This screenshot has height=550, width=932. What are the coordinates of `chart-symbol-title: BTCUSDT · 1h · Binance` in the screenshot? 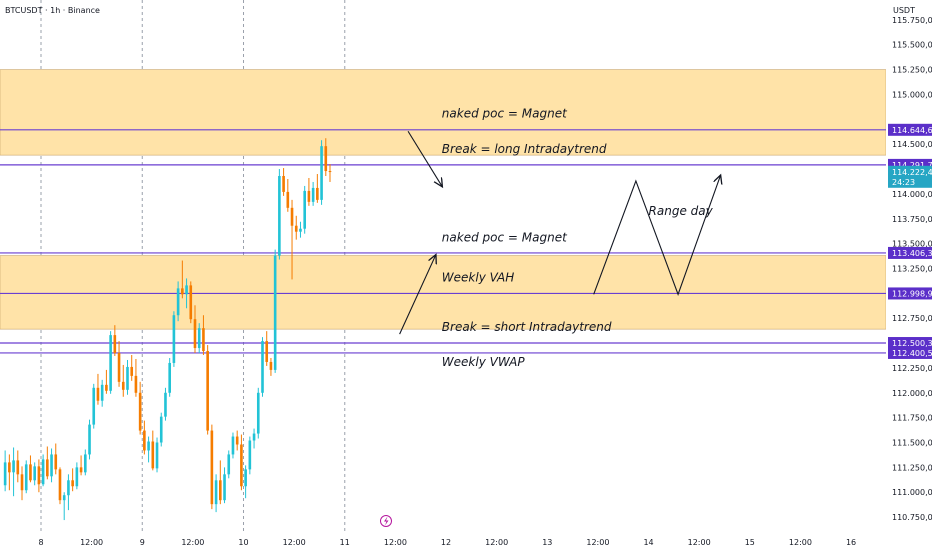 It's located at (52, 10).